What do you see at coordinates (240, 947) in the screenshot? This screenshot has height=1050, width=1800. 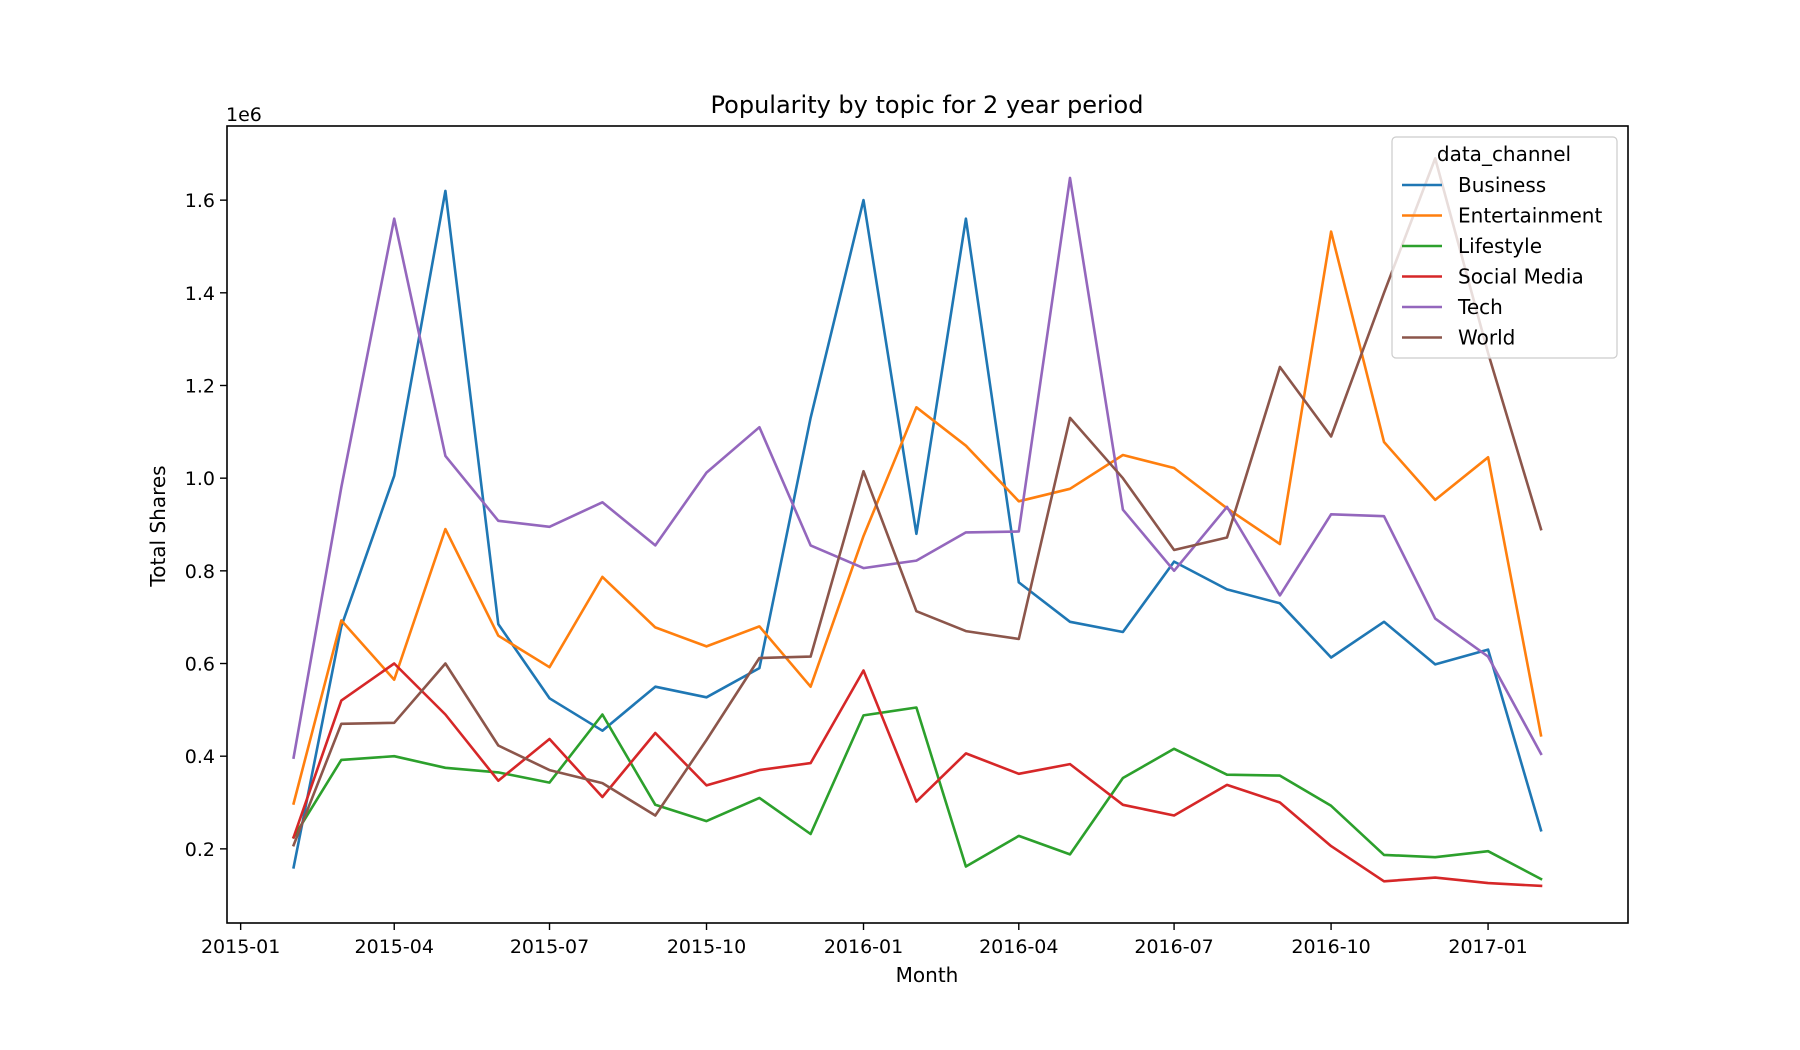 I see `x-tick-label: 2015-01` at bounding box center [240, 947].